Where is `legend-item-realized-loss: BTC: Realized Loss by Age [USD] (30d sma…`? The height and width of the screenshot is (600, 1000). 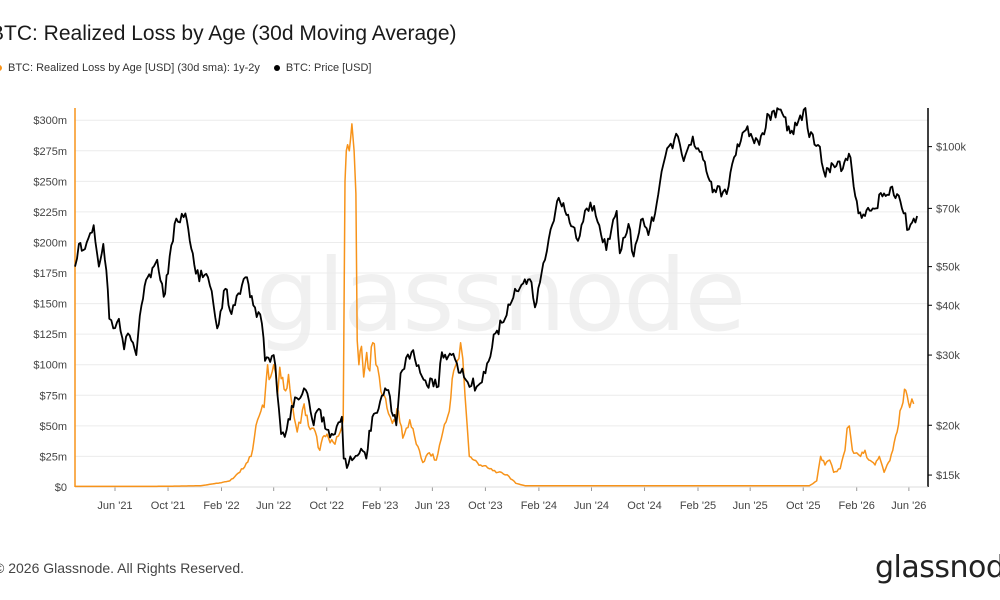 legend-item-realized-loss: BTC: Realized Loss by Age [USD] (30d sma… is located at coordinates (130, 68).